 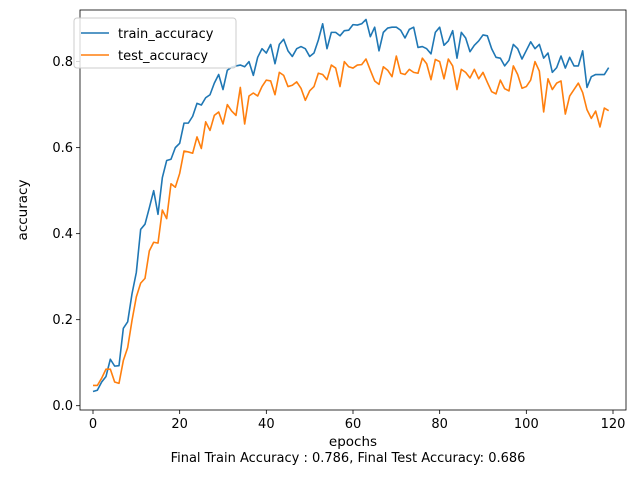 What do you see at coordinates (23, 210) in the screenshot?
I see `y-axis-label: accuracy` at bounding box center [23, 210].